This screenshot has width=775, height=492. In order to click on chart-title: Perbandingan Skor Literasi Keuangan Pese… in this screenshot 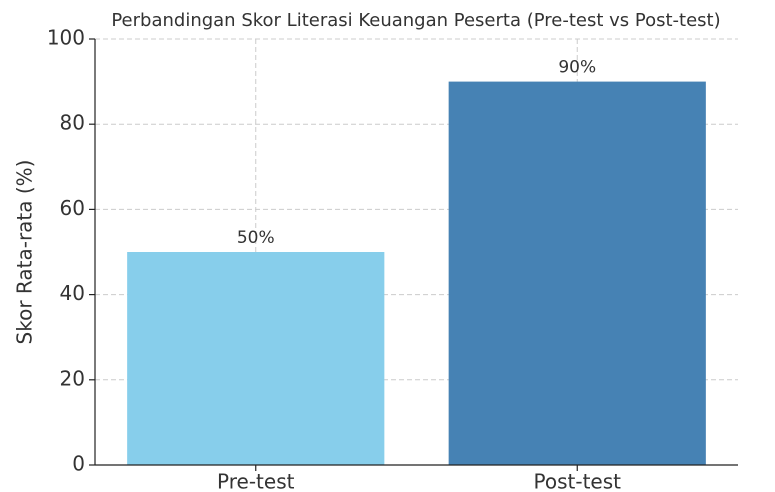, I will do `click(415, 20)`.